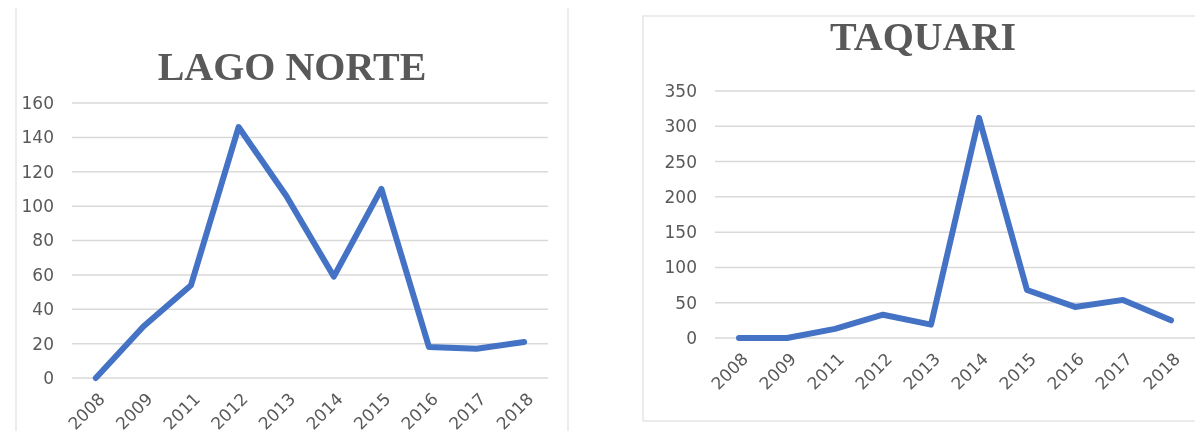 The width and height of the screenshot is (1203, 439). What do you see at coordinates (292, 66) in the screenshot?
I see `chart-title: LAGO NORTE` at bounding box center [292, 66].